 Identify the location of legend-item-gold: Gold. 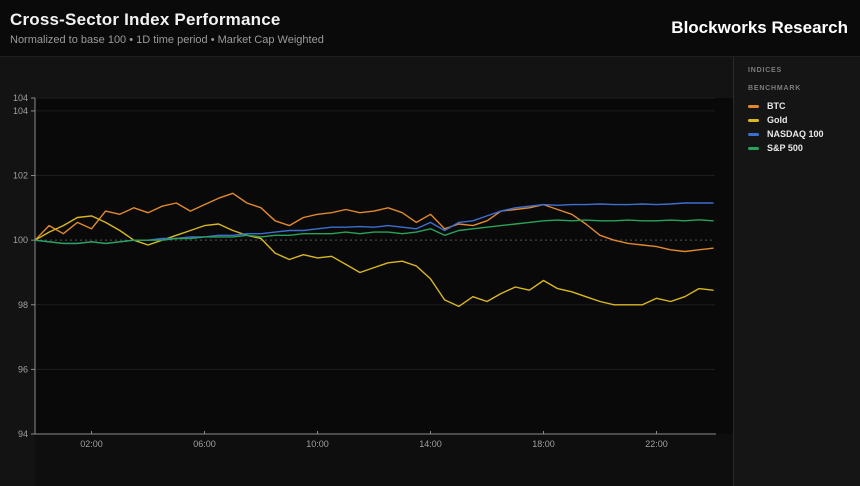
(804, 120).